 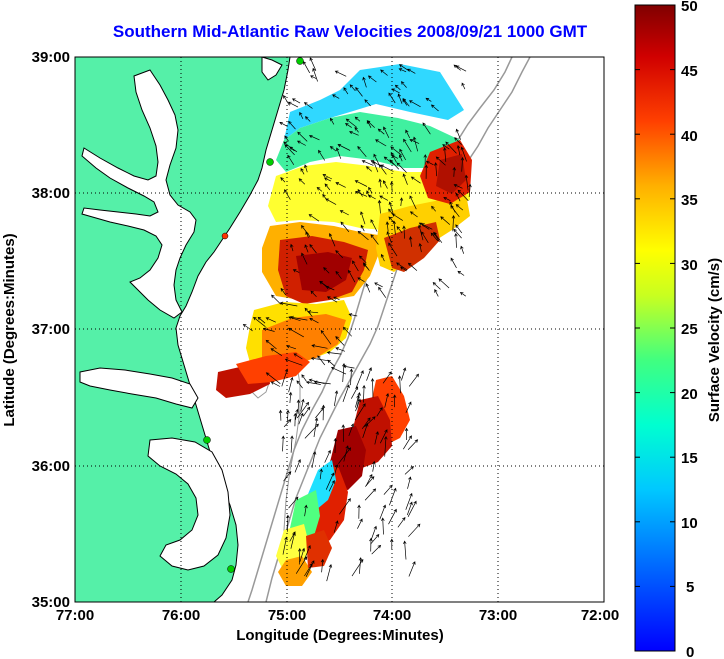 I want to click on station-marker, so click(x=207, y=440).